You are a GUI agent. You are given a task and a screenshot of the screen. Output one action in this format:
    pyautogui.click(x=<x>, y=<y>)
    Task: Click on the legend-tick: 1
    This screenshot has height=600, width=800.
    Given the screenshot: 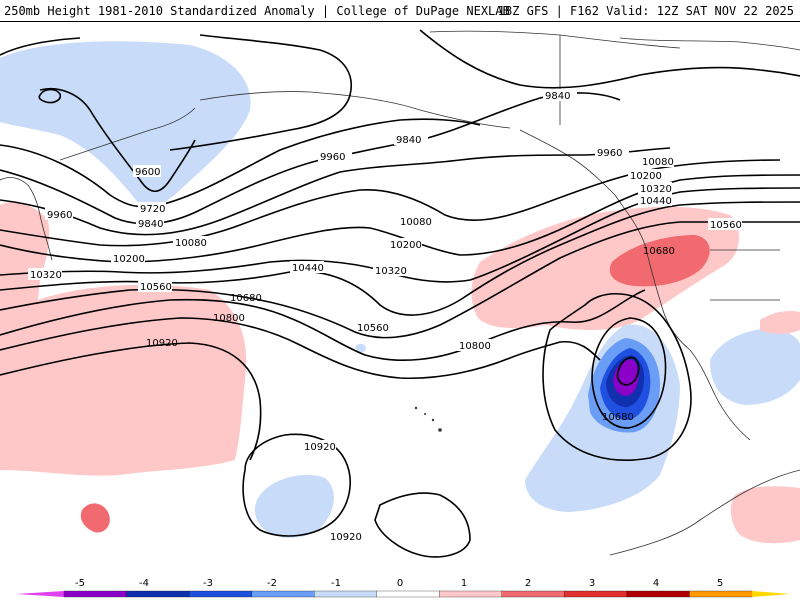 What is the action you would take?
    pyautogui.click(x=464, y=583)
    